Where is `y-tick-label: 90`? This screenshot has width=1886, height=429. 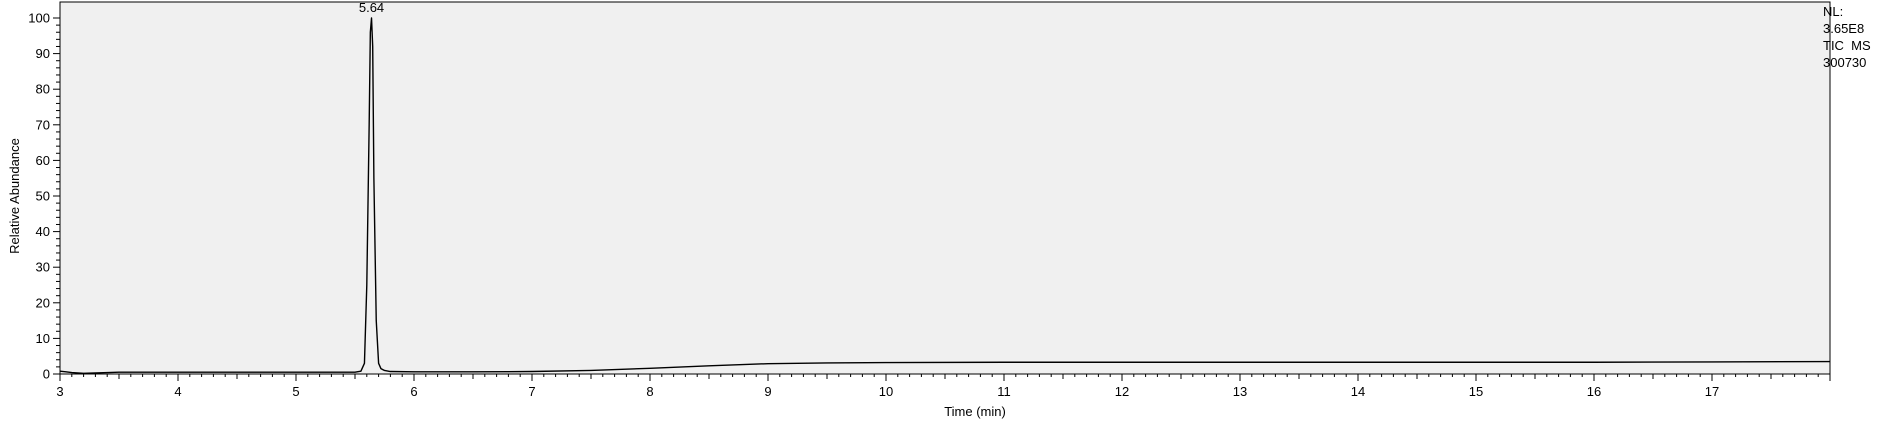
y-tick-label: 90 is located at coordinates (43, 53).